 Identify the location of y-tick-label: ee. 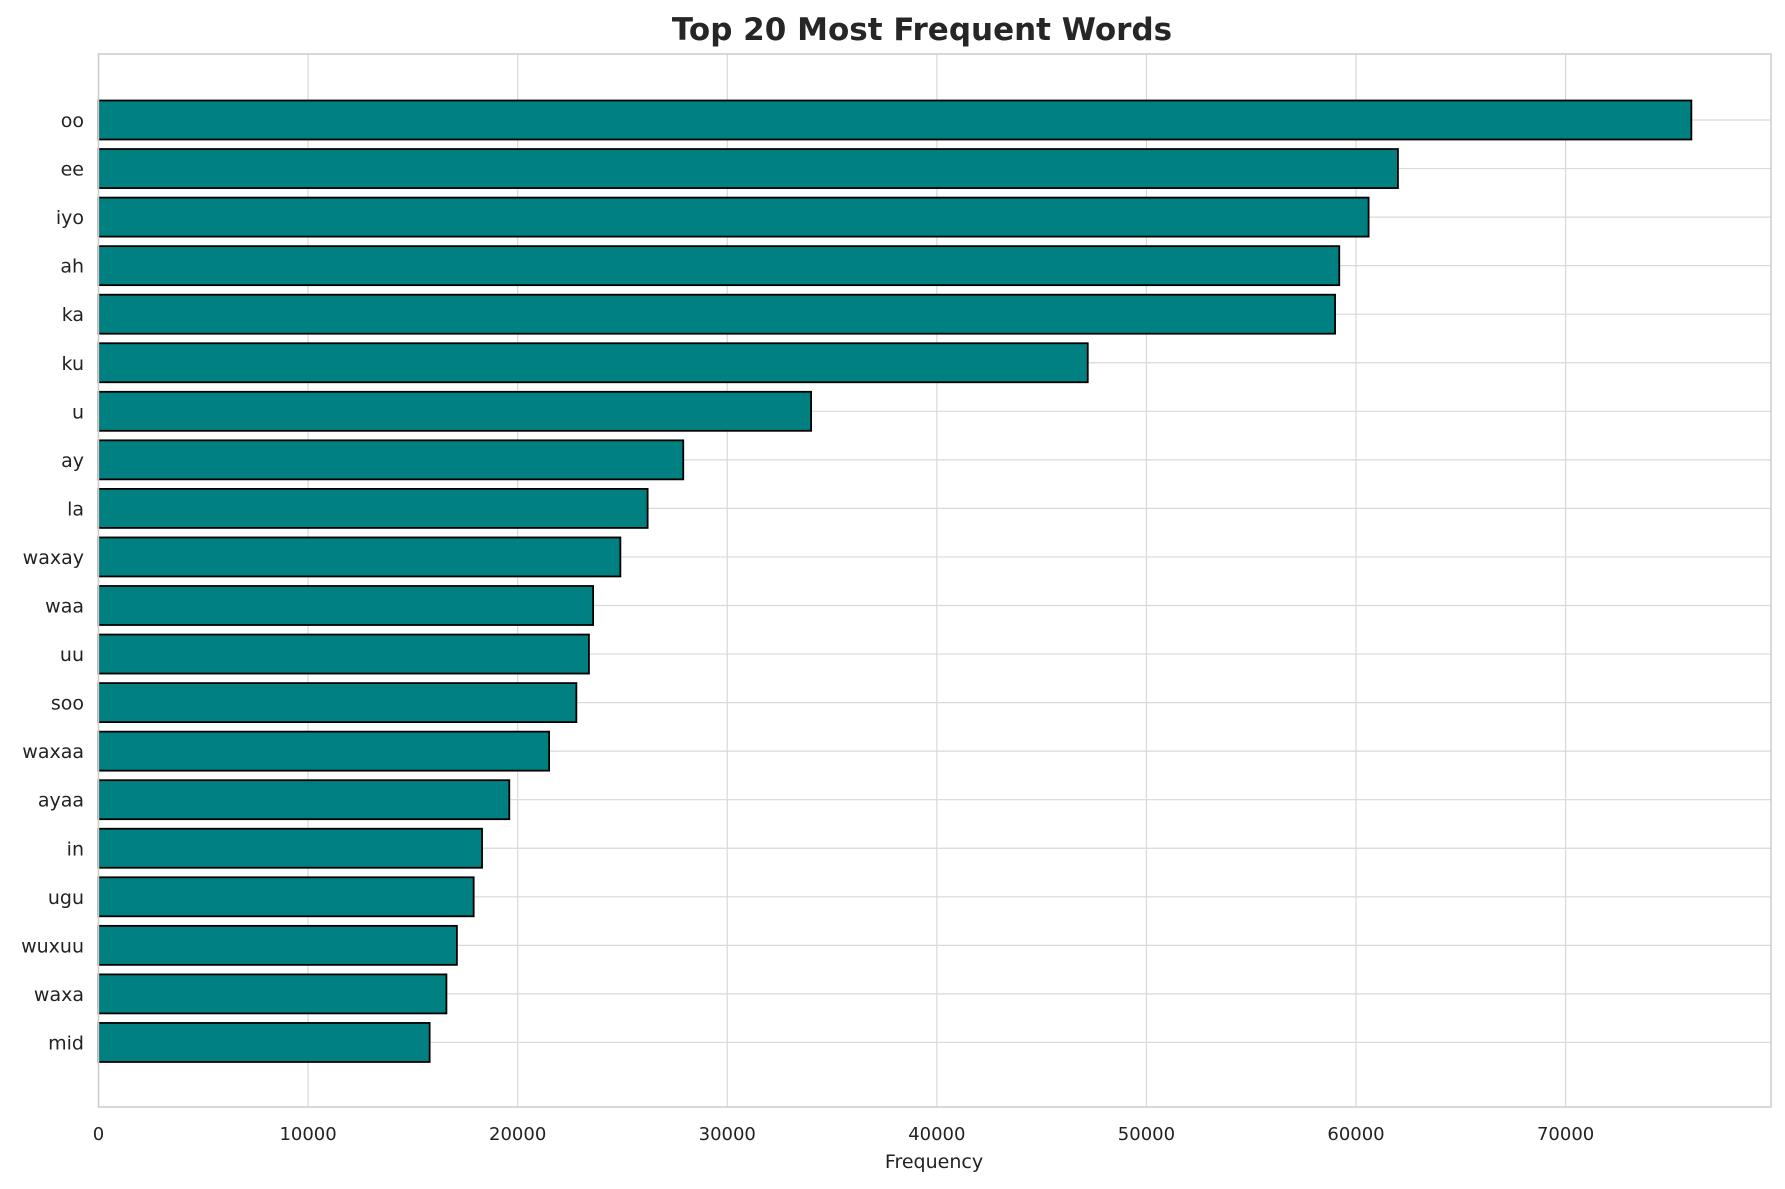
(72, 170).